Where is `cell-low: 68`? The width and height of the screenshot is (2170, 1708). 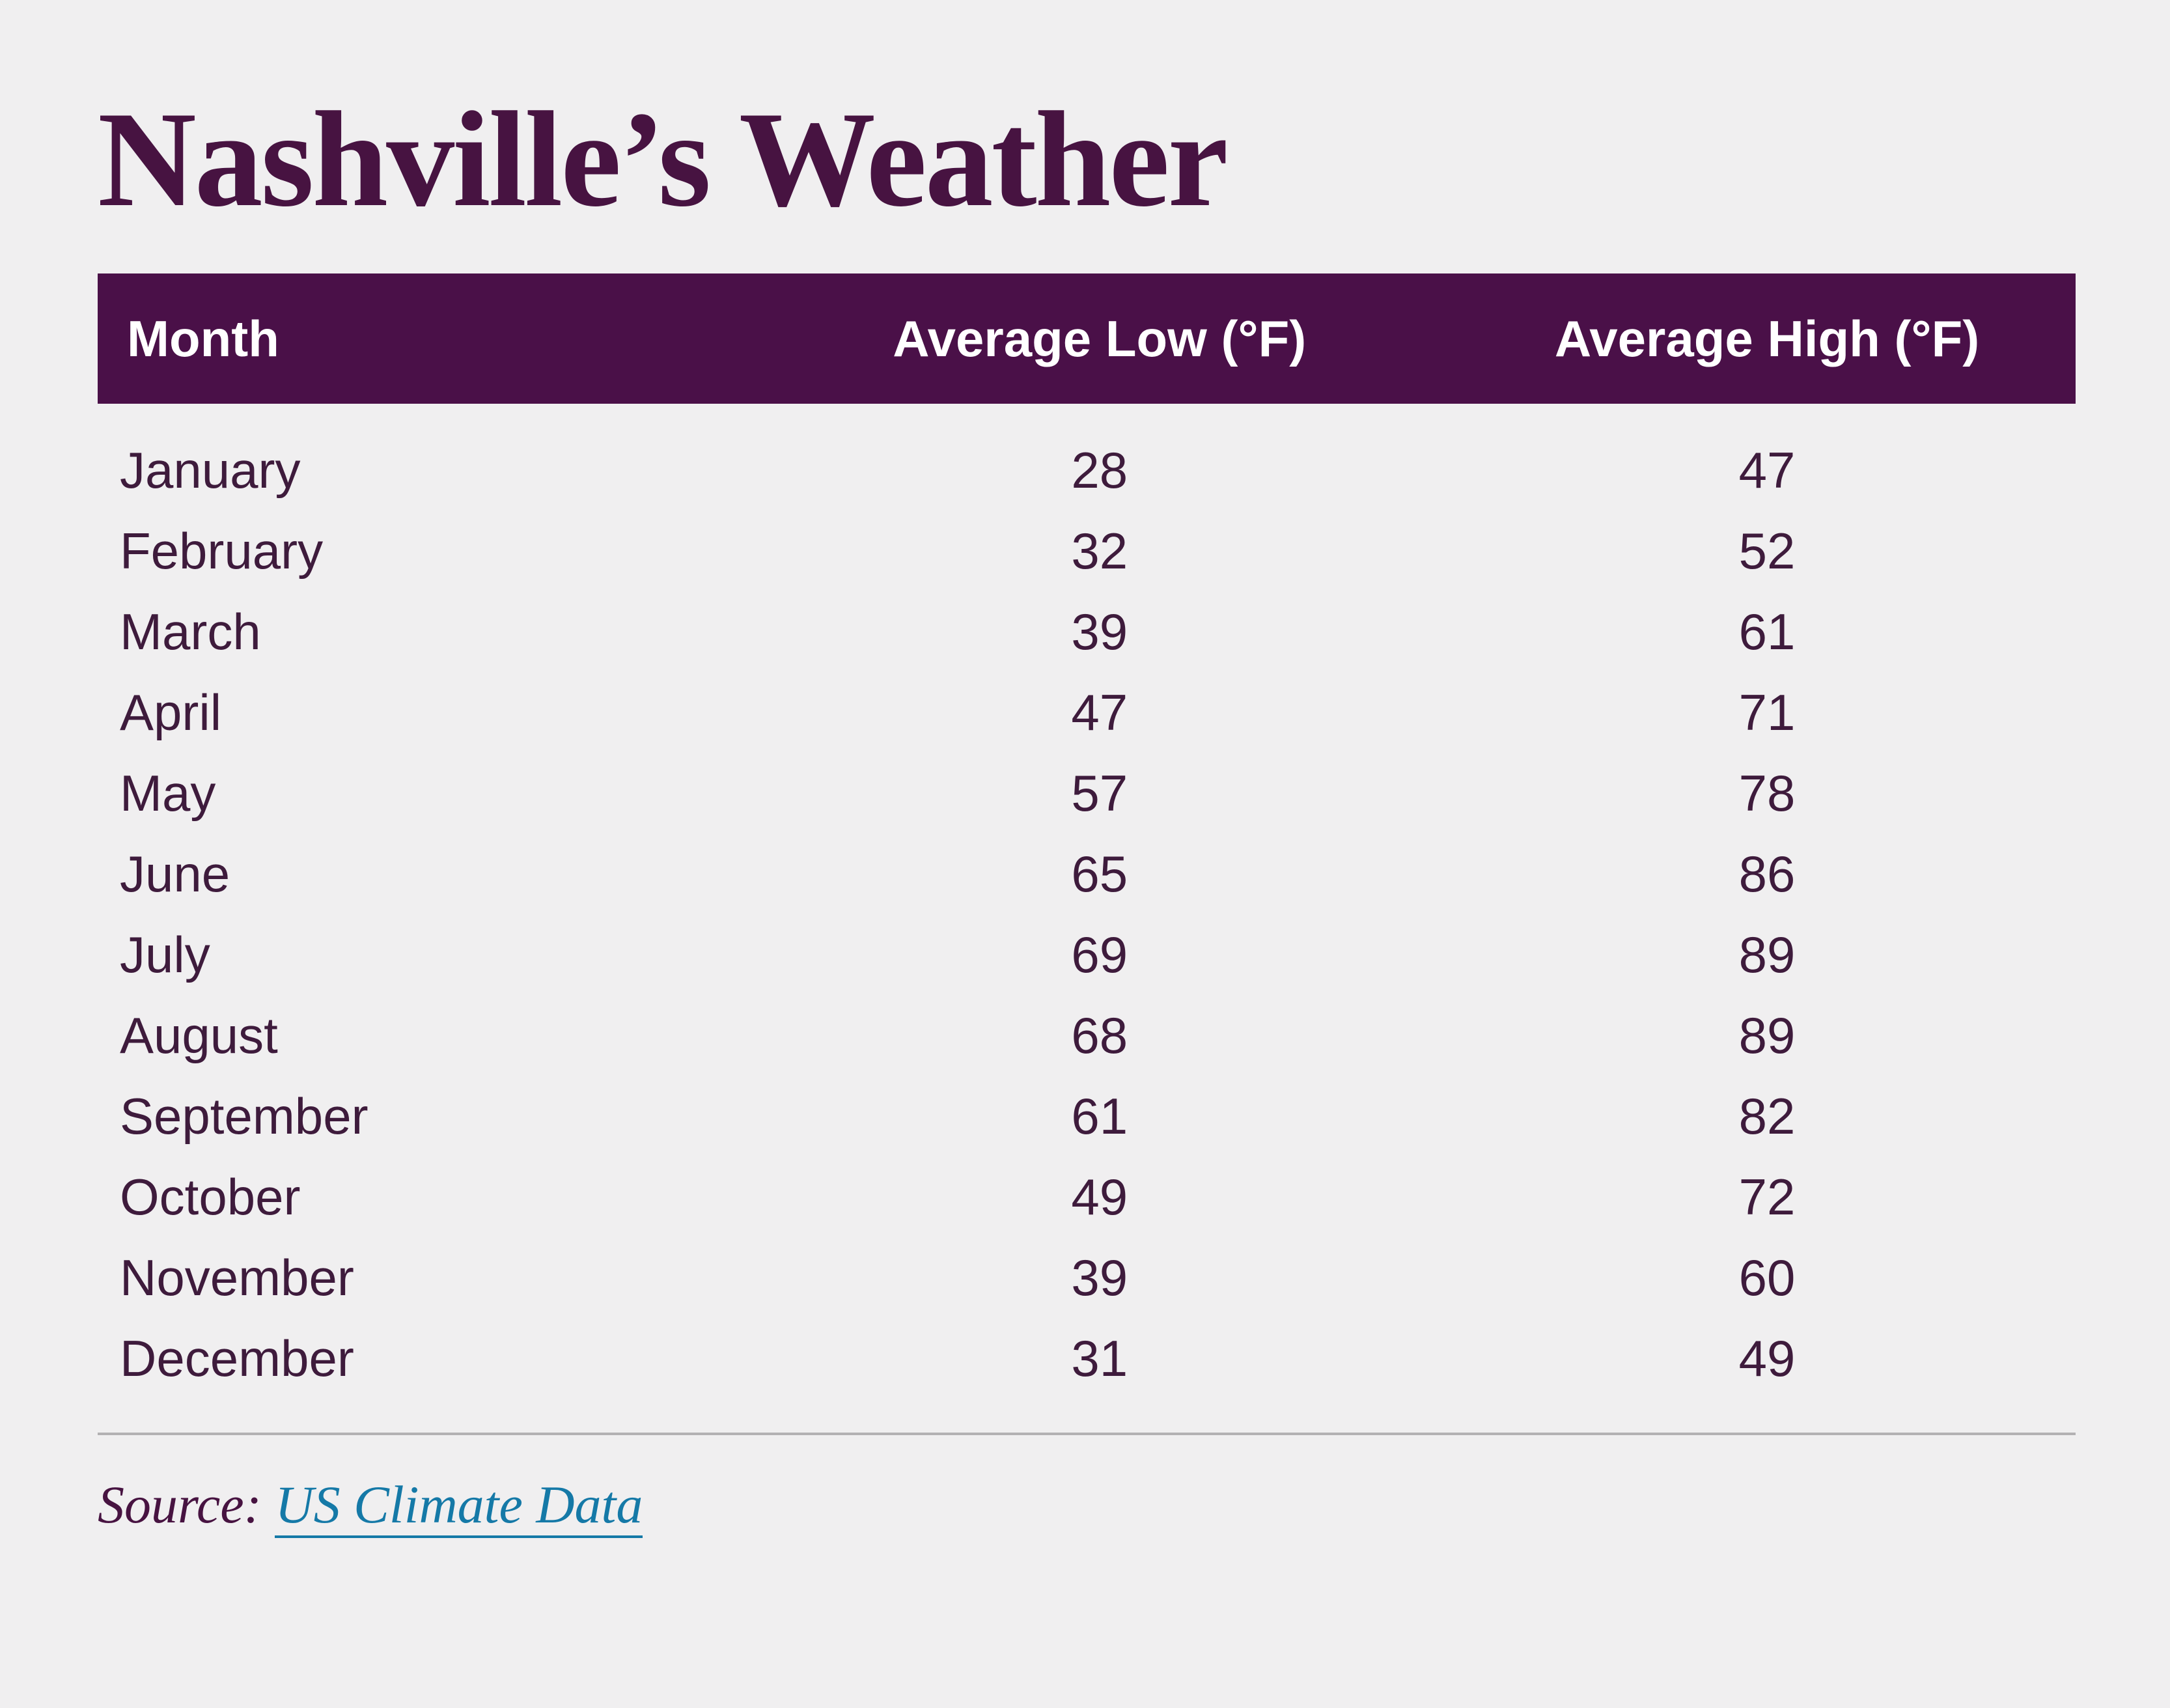 cell-low: 68 is located at coordinates (1099, 1035).